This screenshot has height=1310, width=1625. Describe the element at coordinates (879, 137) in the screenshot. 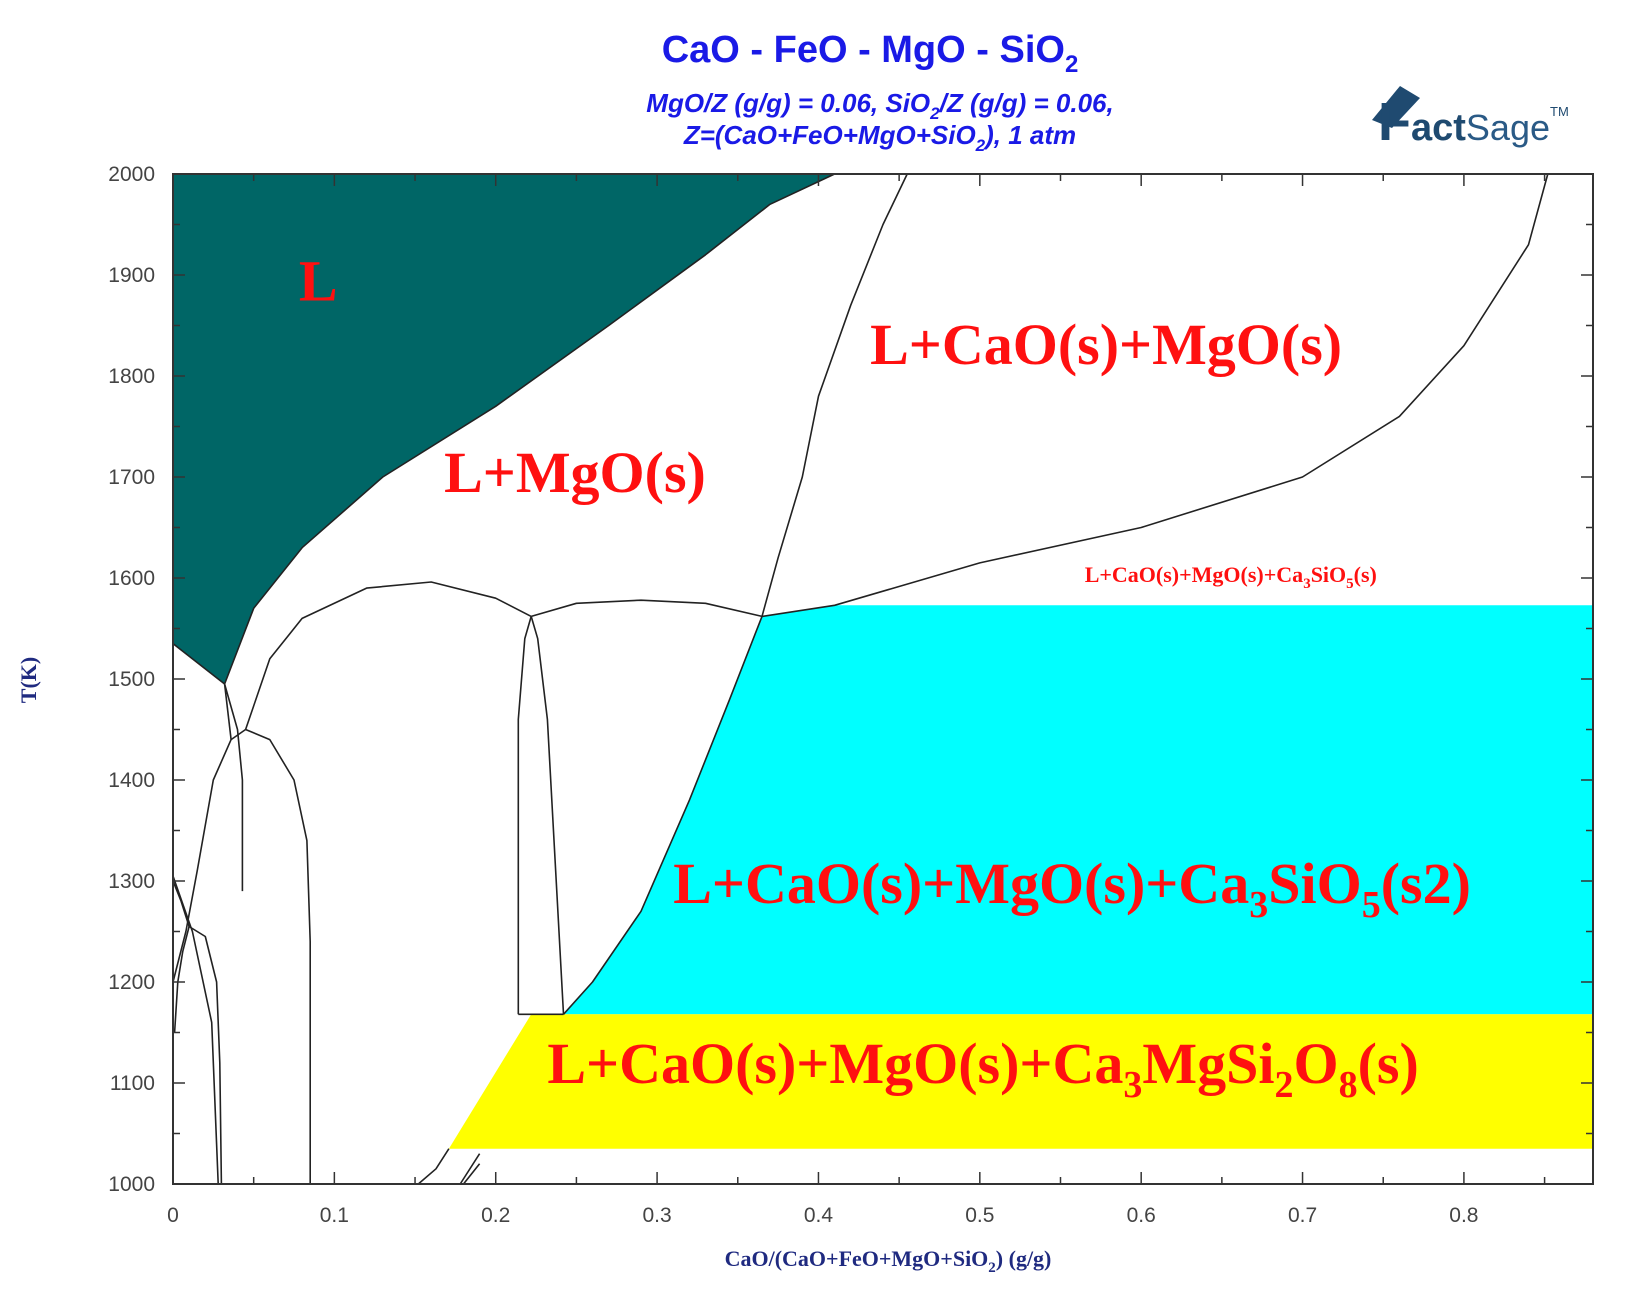

I see `chart-subtitle-line2: Z=(CaO+FeO+MgO+SiO2), 1 atm` at that location.